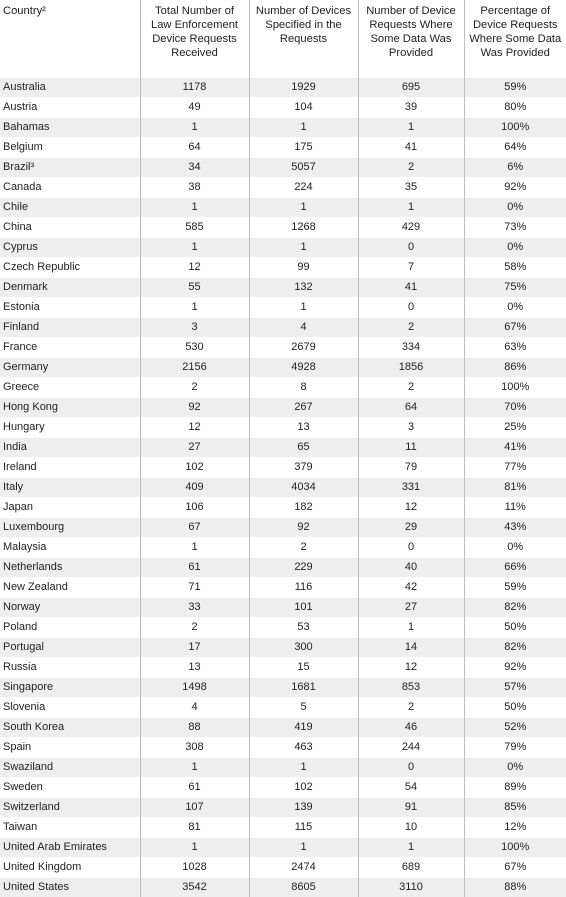 The image size is (566, 897). What do you see at coordinates (194, 368) in the screenshot?
I see `cell-total-requests: 2156` at bounding box center [194, 368].